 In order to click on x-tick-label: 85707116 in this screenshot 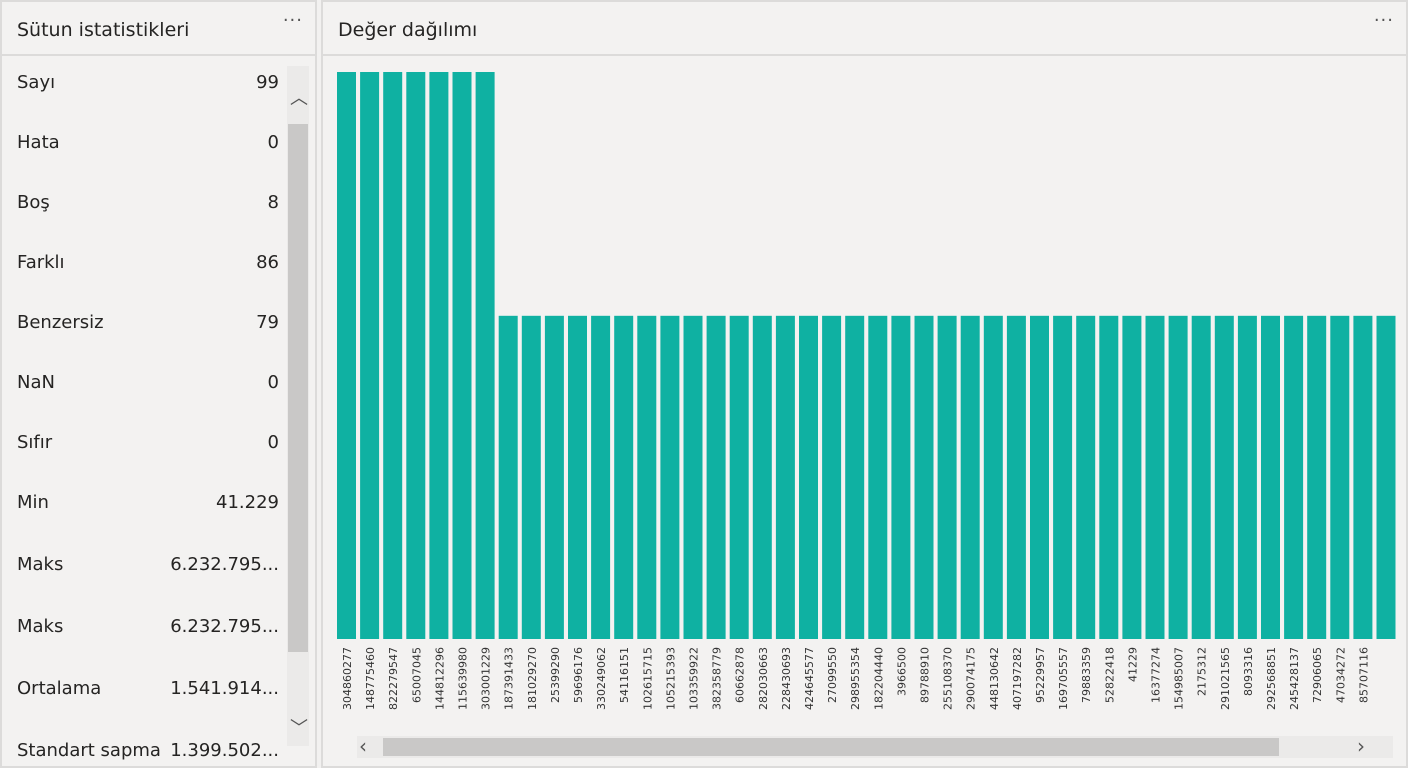, I will do `click(1363, 675)`.